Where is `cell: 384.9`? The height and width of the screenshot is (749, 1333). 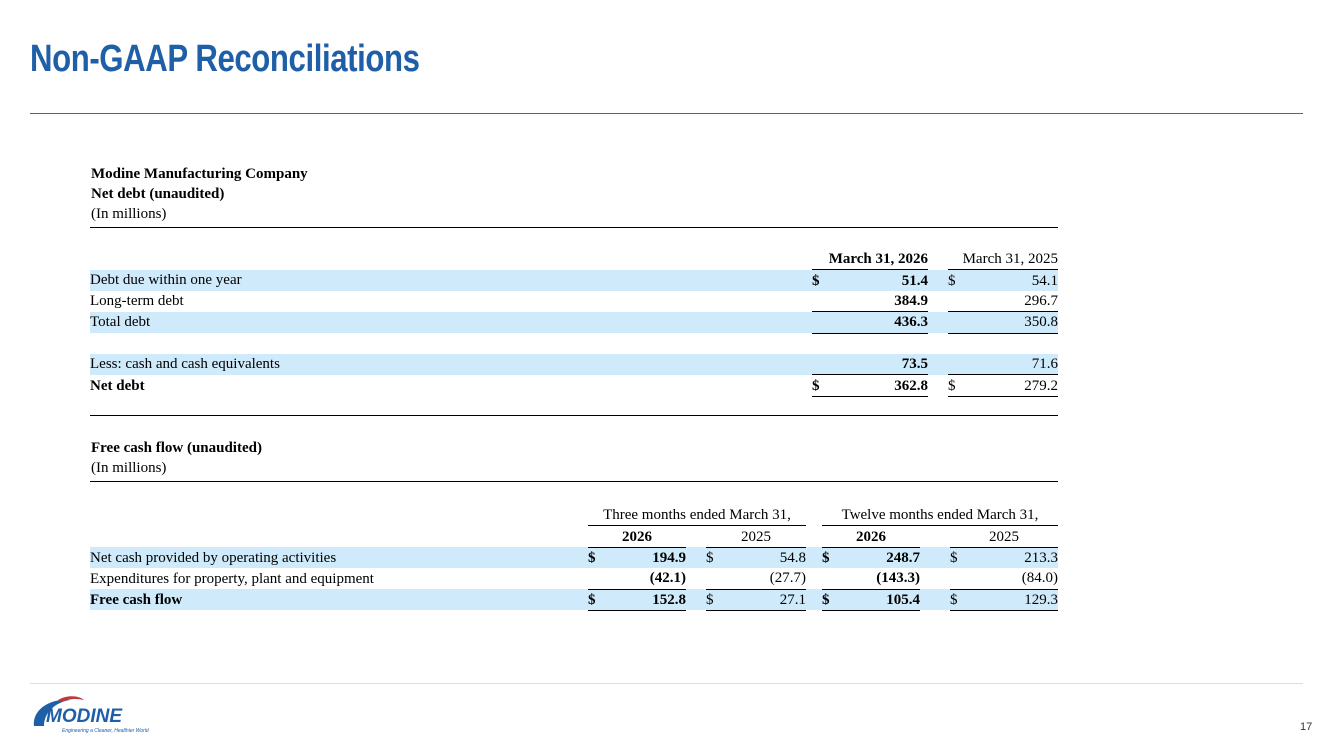 cell: 384.9 is located at coordinates (880, 301).